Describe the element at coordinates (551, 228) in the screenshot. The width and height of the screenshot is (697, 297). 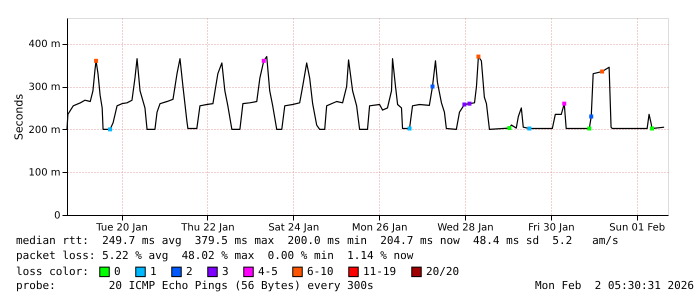
I see `x-tick-label: Fri 30 Jan` at that location.